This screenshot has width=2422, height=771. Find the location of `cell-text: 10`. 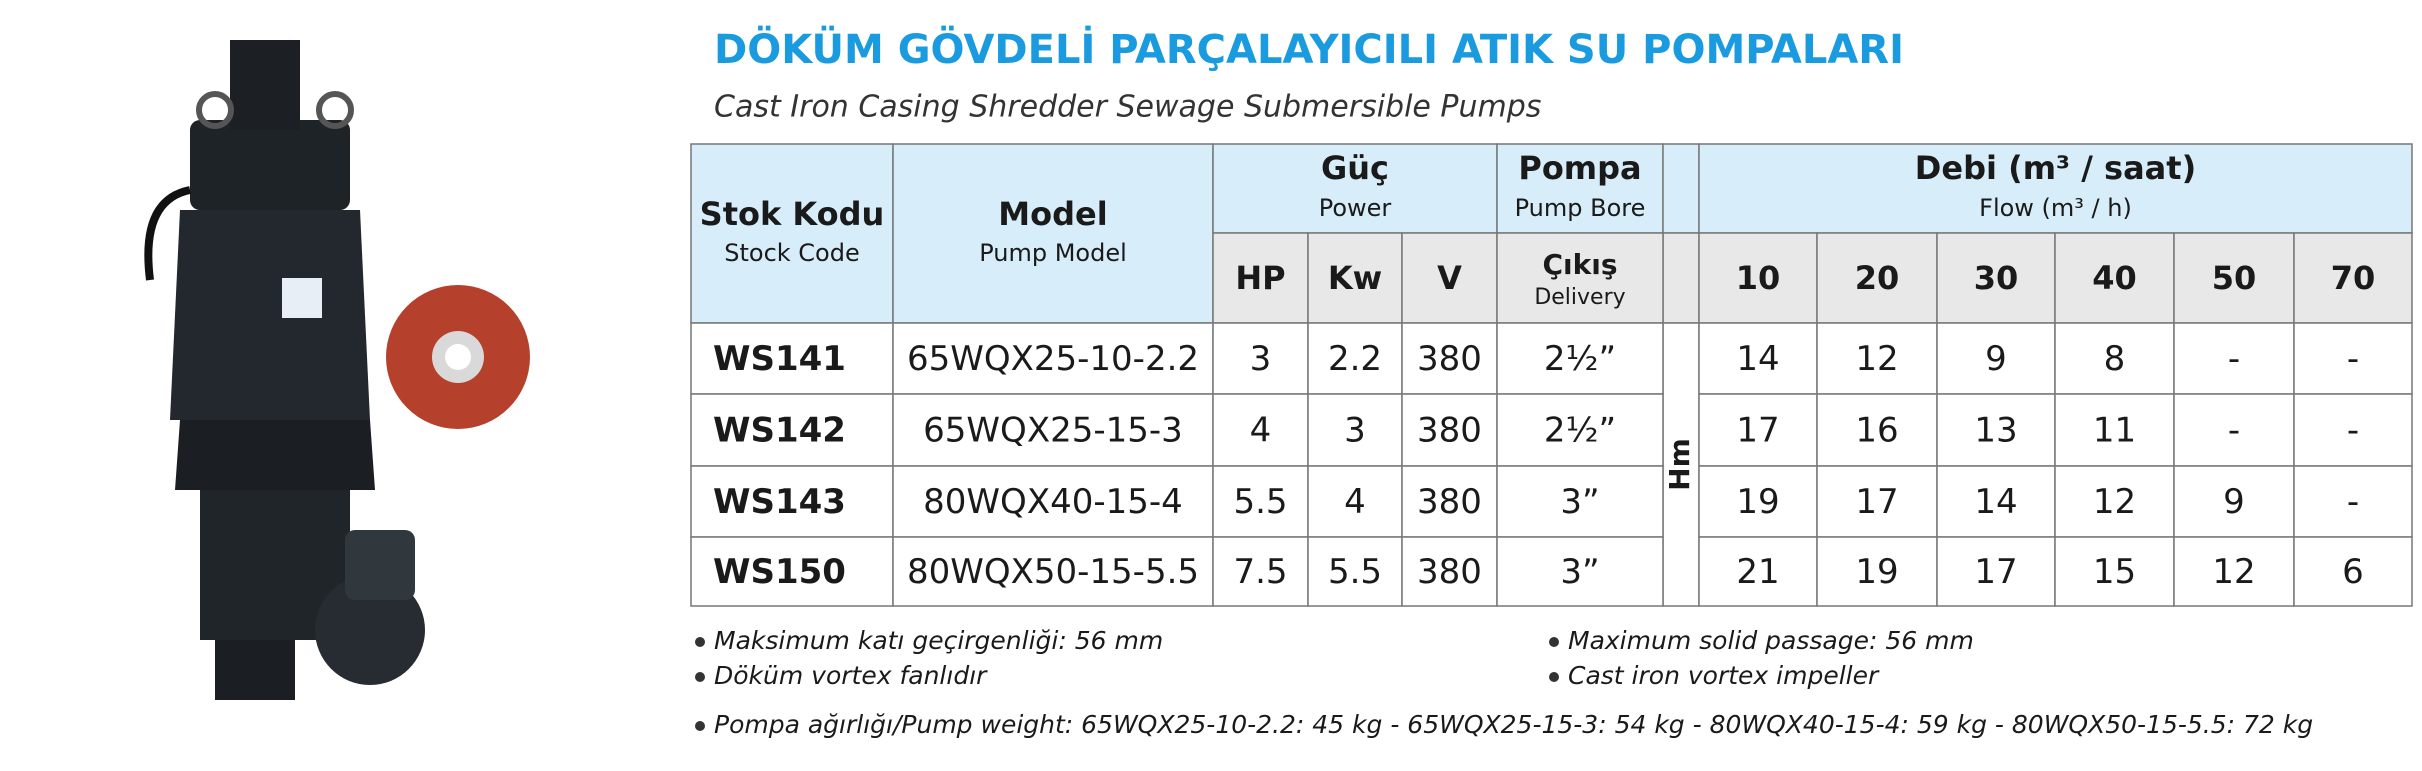

cell-text: 10 is located at coordinates (1758, 278).